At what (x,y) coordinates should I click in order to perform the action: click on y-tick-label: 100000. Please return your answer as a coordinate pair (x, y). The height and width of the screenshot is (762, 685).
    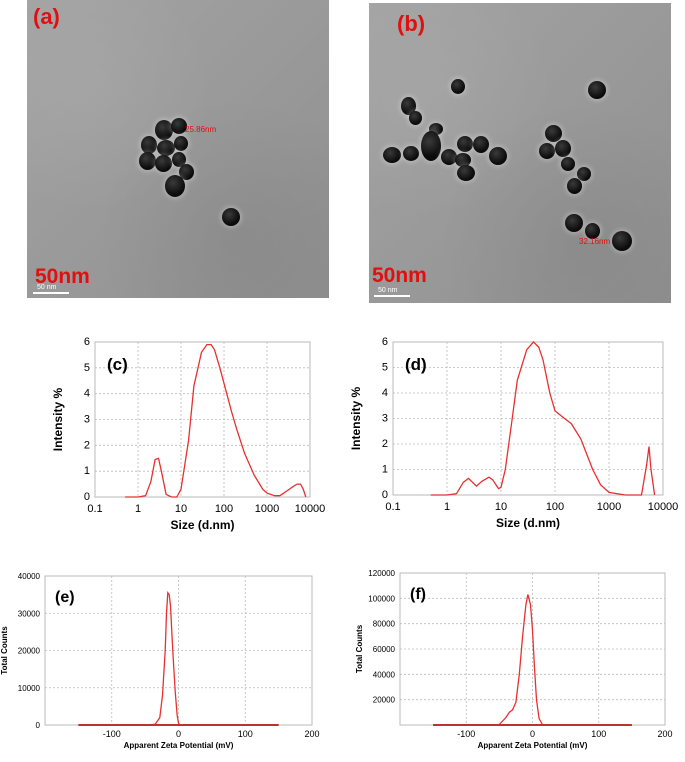
    Looking at the image, I should click on (381, 598).